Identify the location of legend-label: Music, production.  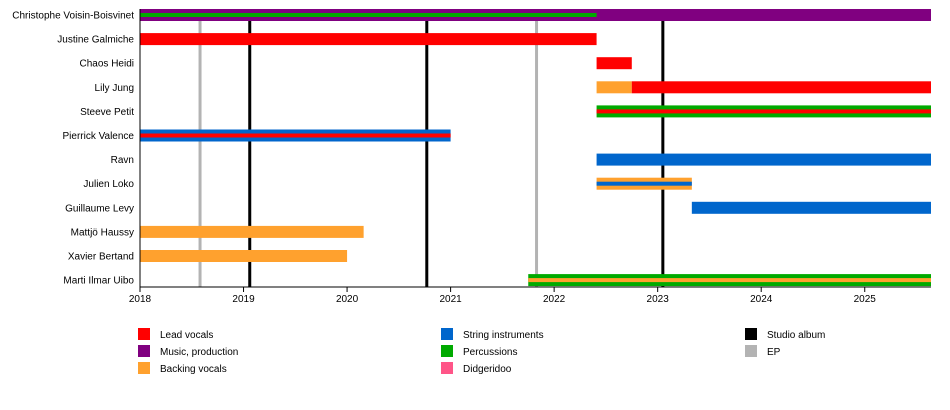
(199, 352).